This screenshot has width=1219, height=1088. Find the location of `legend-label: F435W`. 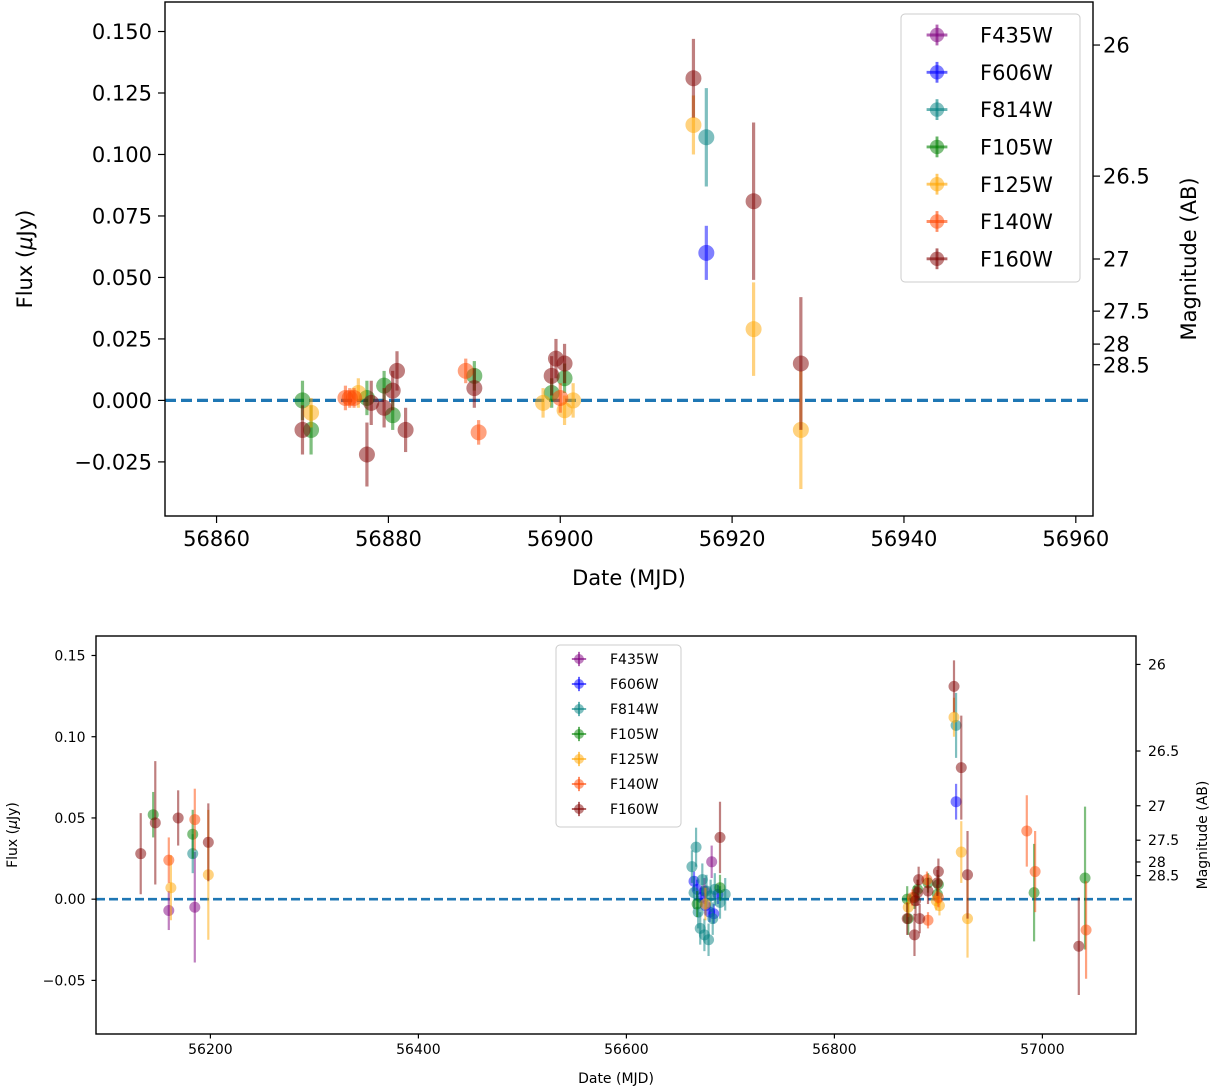

legend-label: F435W is located at coordinates (1016, 36).